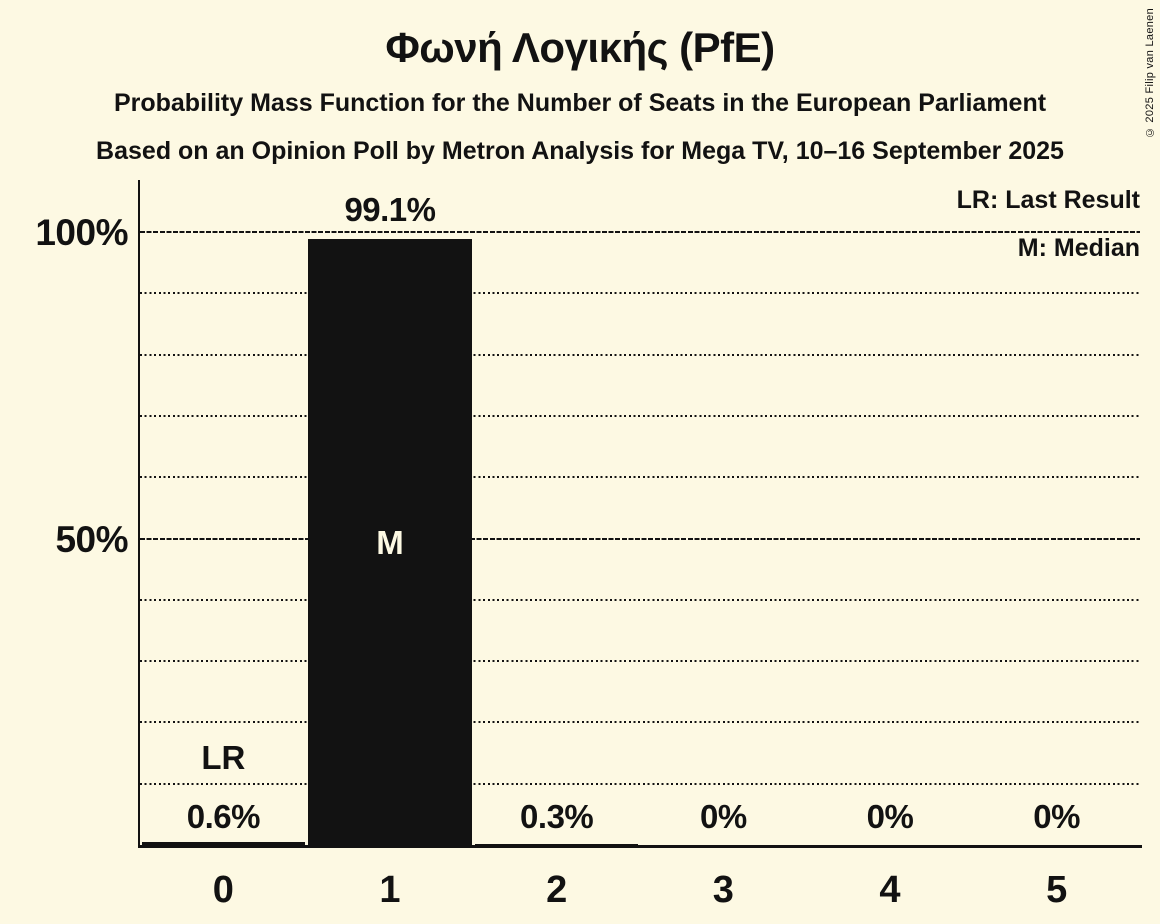  Describe the element at coordinates (91, 539) in the screenshot. I see `y-axis-tick-label: 50%` at that location.